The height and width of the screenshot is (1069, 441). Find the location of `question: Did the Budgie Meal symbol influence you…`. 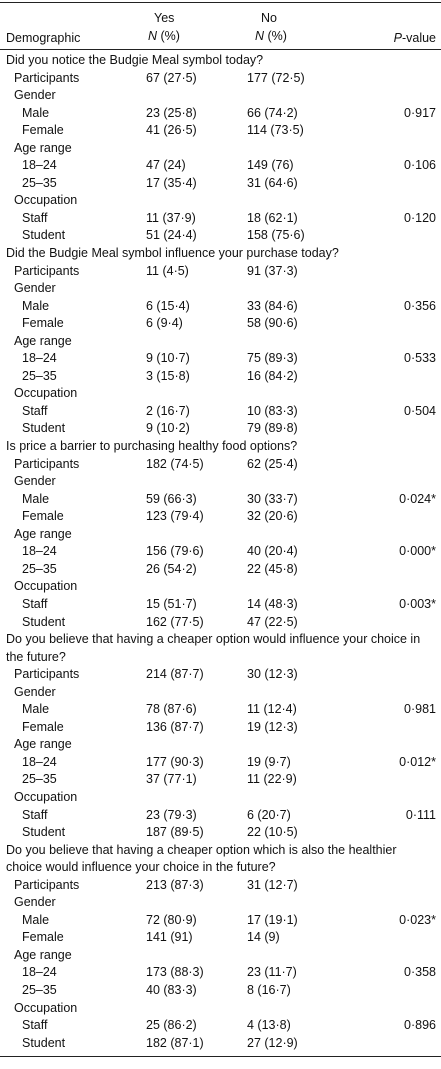

question: Did the Budgie Meal symbol influence you… is located at coordinates (172, 253).